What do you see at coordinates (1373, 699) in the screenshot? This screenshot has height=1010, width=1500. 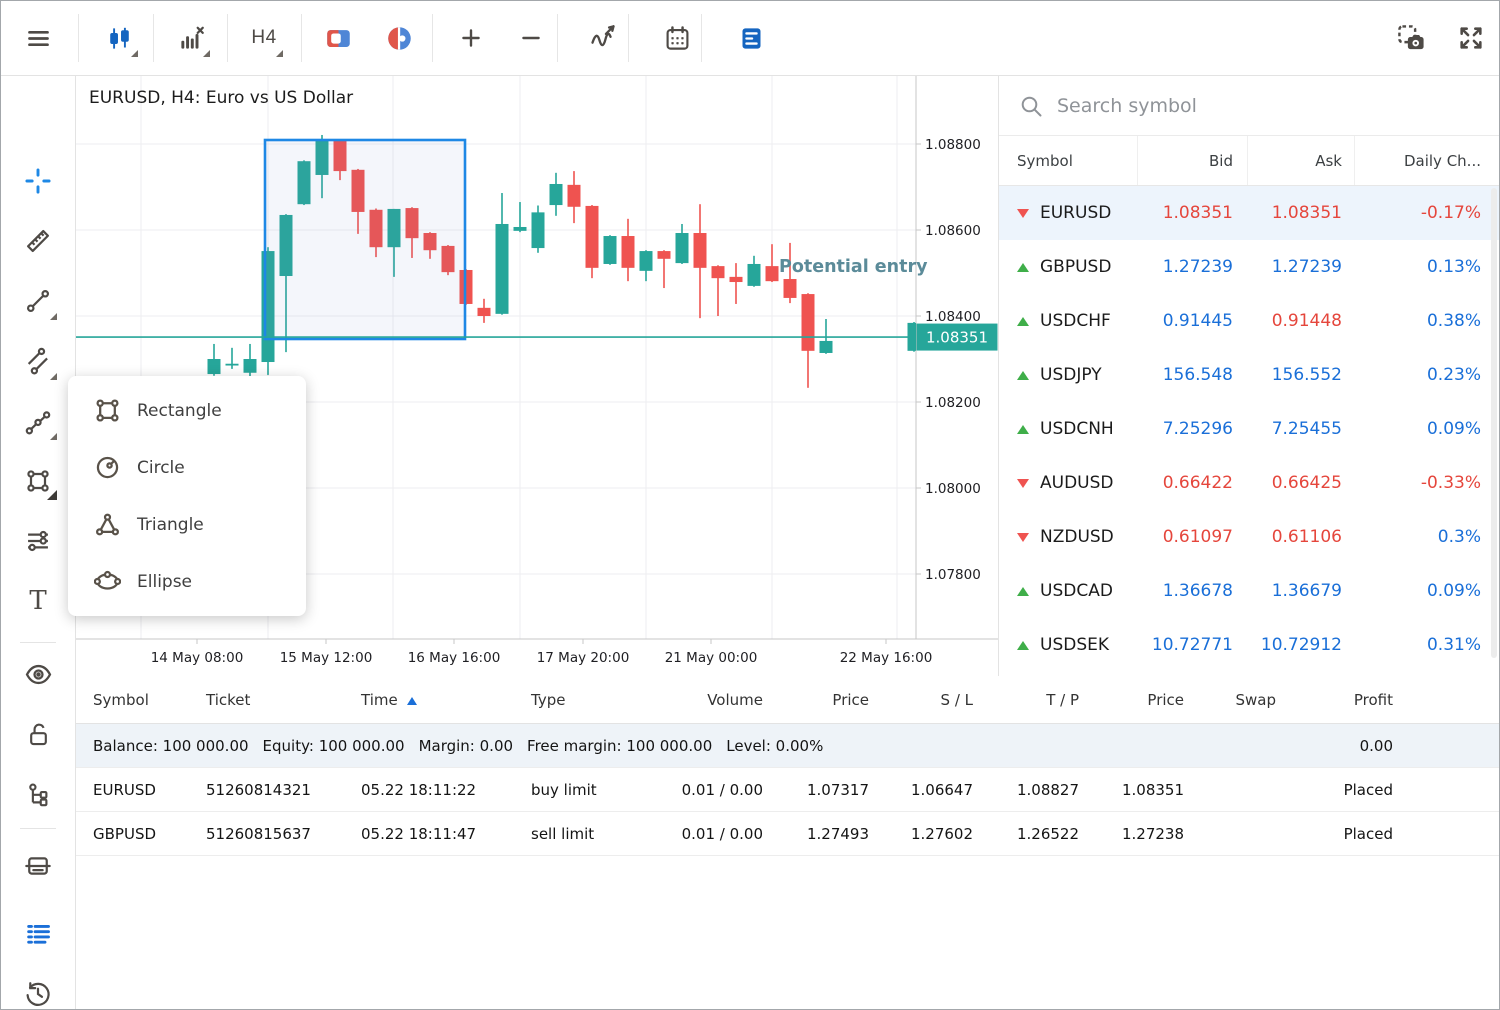 I see `orders-col-profit: Profit` at bounding box center [1373, 699].